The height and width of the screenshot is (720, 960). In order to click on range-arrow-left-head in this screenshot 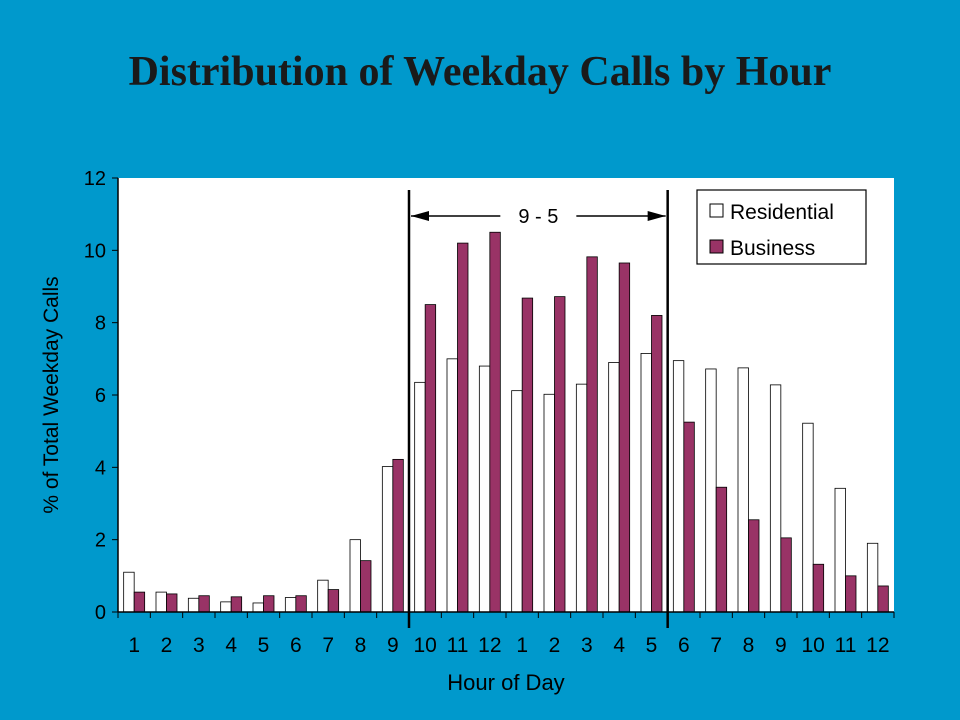, I will do `click(420, 216)`.